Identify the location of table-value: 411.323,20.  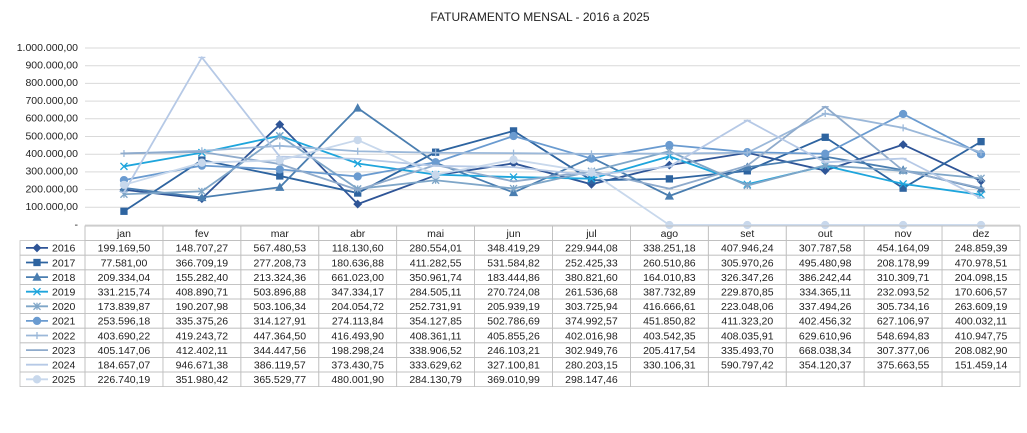
(747, 322).